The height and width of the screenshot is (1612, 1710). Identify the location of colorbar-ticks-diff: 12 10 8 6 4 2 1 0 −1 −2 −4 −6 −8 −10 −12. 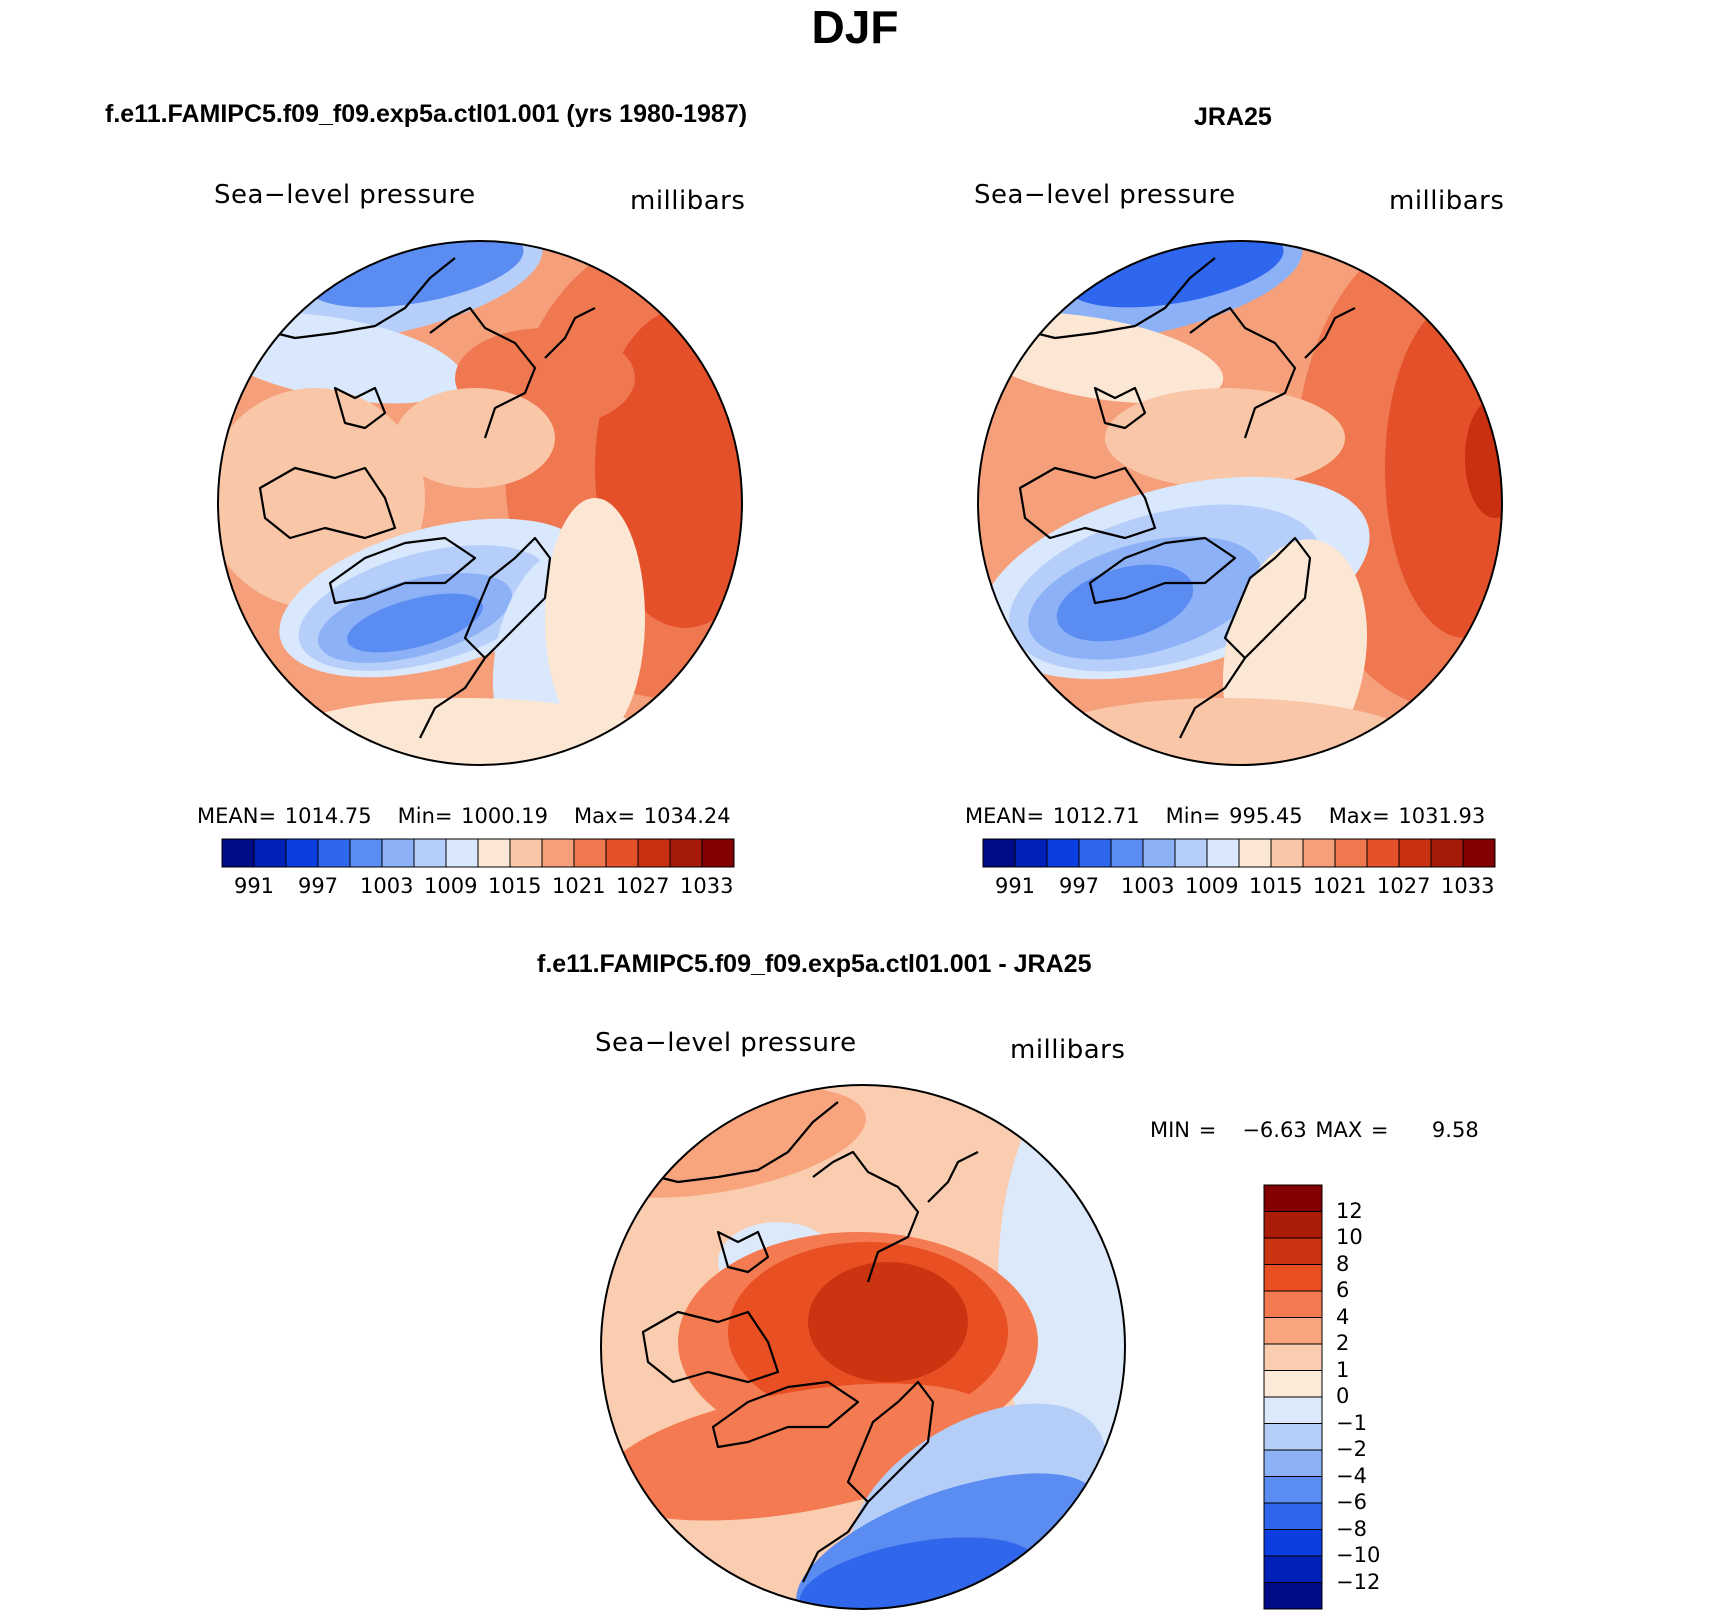
(1366, 1397).